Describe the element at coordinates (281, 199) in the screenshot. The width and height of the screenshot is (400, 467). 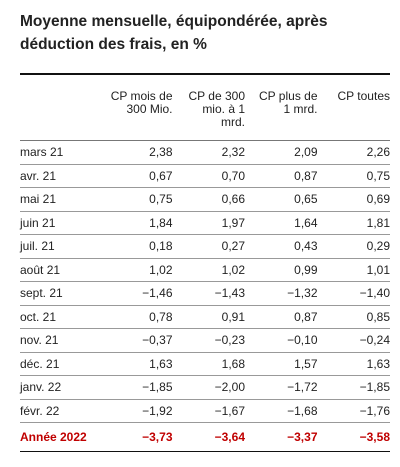
I see `value-cell: 0,65` at that location.